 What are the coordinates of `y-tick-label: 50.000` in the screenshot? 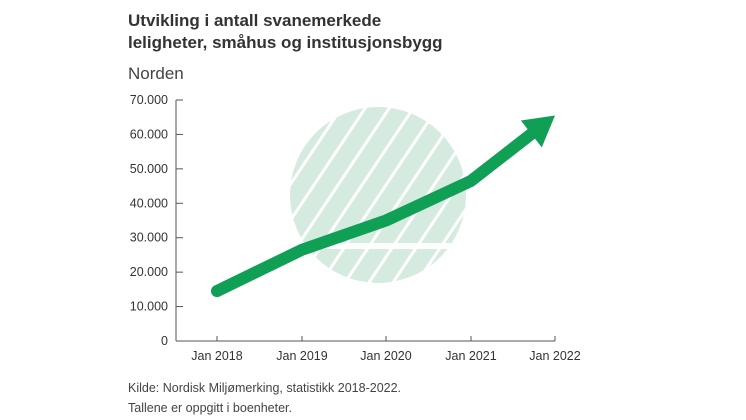 It's located at (149, 169).